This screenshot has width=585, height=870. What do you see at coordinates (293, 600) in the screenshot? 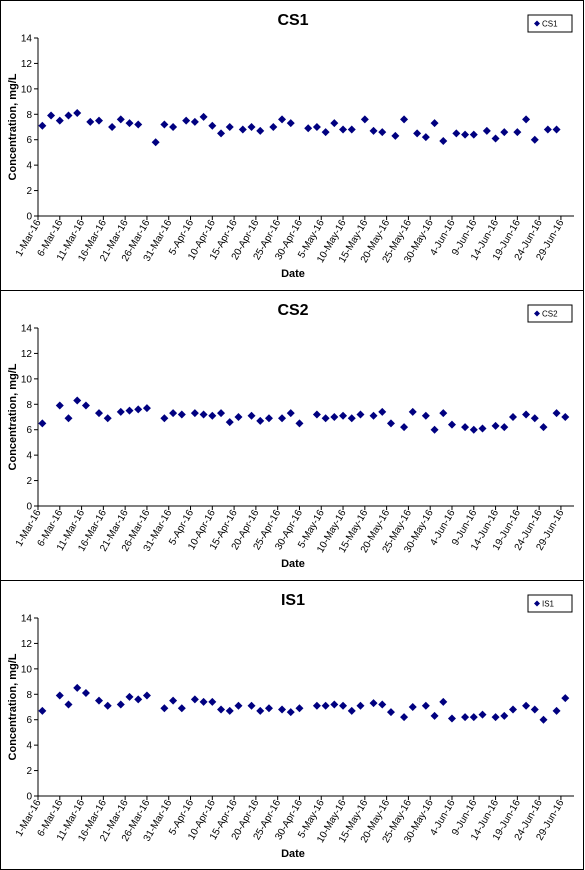
I see `chart-title: IS1` at bounding box center [293, 600].